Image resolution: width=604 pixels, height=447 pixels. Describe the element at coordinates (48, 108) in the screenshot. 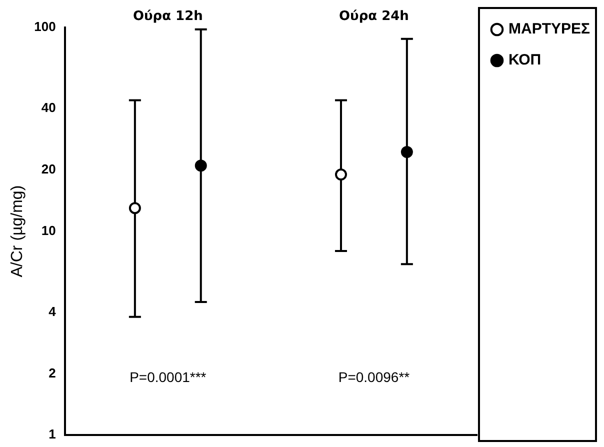

I see `y-tick-label: 40` at that location.